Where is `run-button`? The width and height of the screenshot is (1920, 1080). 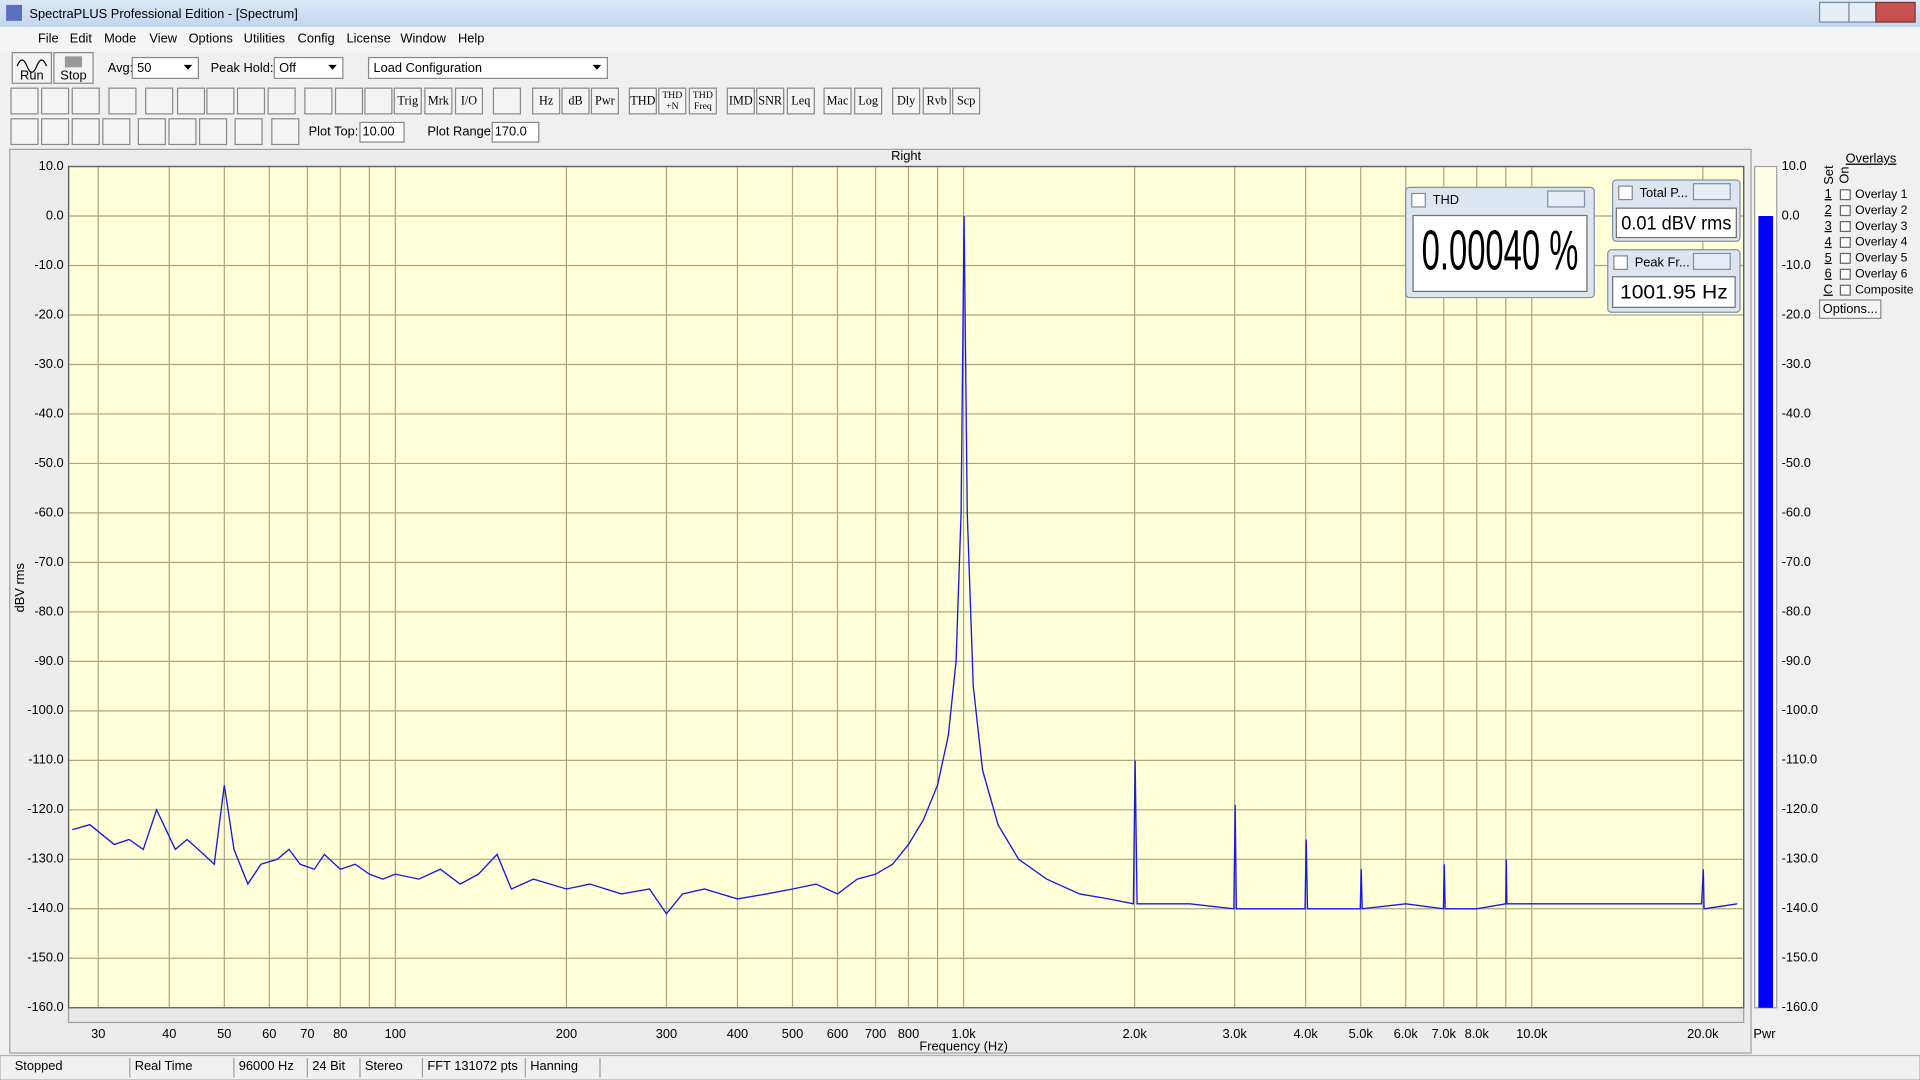 run-button is located at coordinates (32, 68).